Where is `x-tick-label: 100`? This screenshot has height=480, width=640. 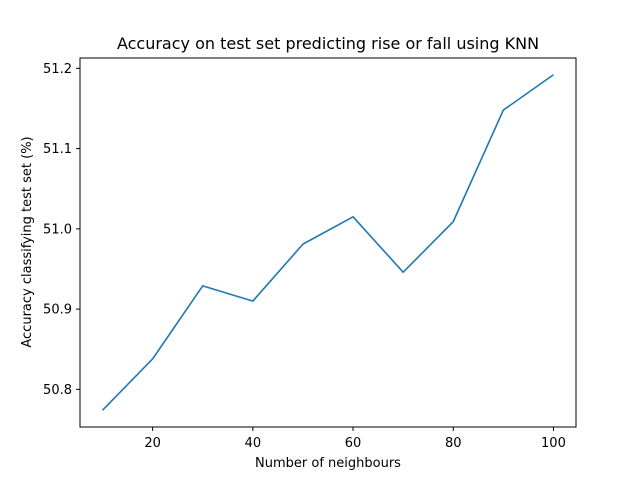 x-tick-label: 100 is located at coordinates (553, 443).